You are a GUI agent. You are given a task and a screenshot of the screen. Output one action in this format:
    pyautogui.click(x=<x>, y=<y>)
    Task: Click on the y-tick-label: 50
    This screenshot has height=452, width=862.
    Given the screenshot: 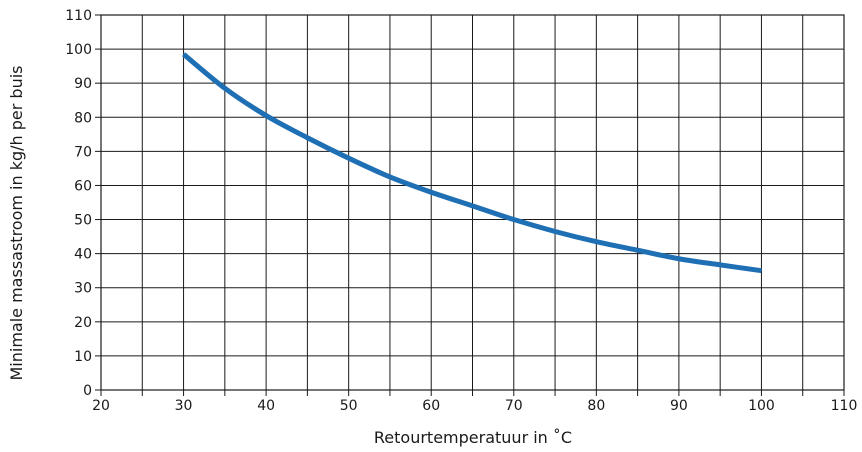 What is the action you would take?
    pyautogui.click(x=83, y=221)
    